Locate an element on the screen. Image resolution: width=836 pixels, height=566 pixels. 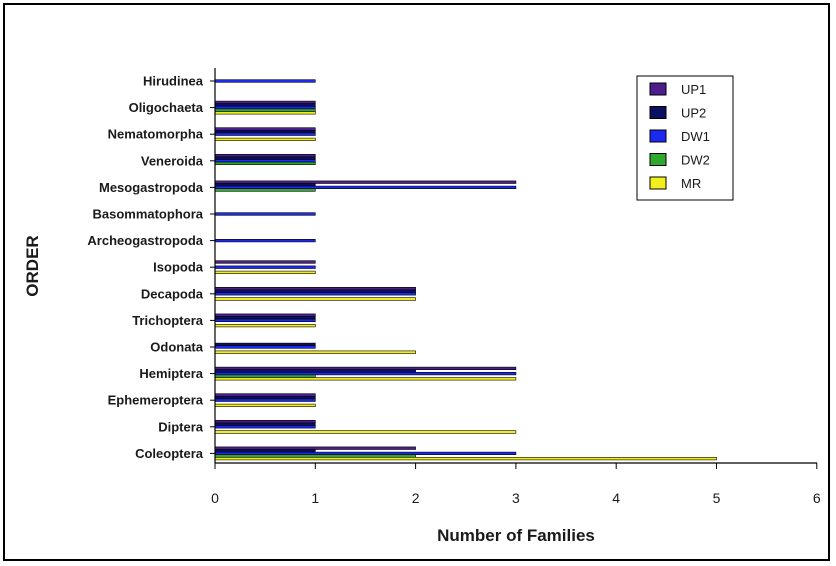
bar-dw1-ephemeroptera is located at coordinates (265, 400).